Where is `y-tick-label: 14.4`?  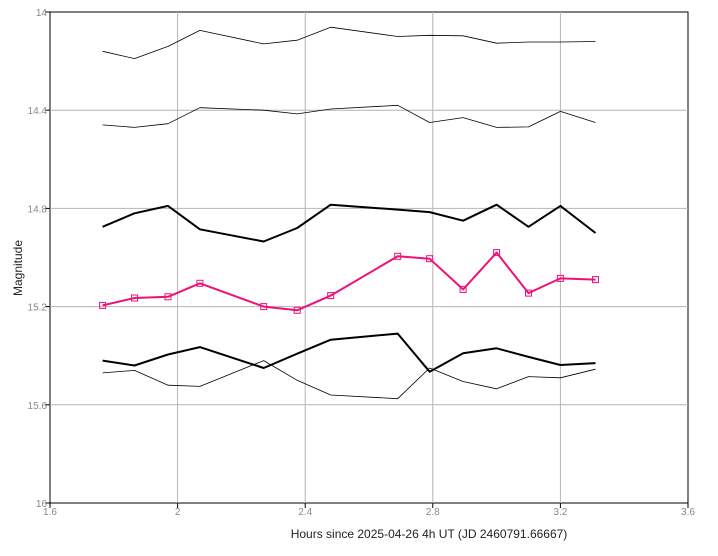 y-tick-label: 14.4 is located at coordinates (38, 111).